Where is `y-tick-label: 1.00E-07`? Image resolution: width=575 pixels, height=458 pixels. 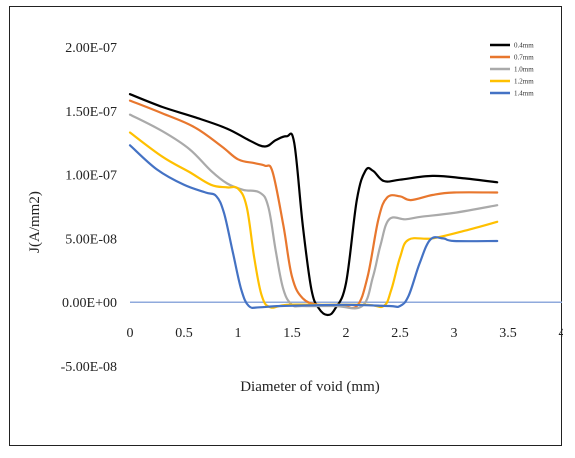
y-tick-label: 1.00E-07 is located at coordinates (91, 176).